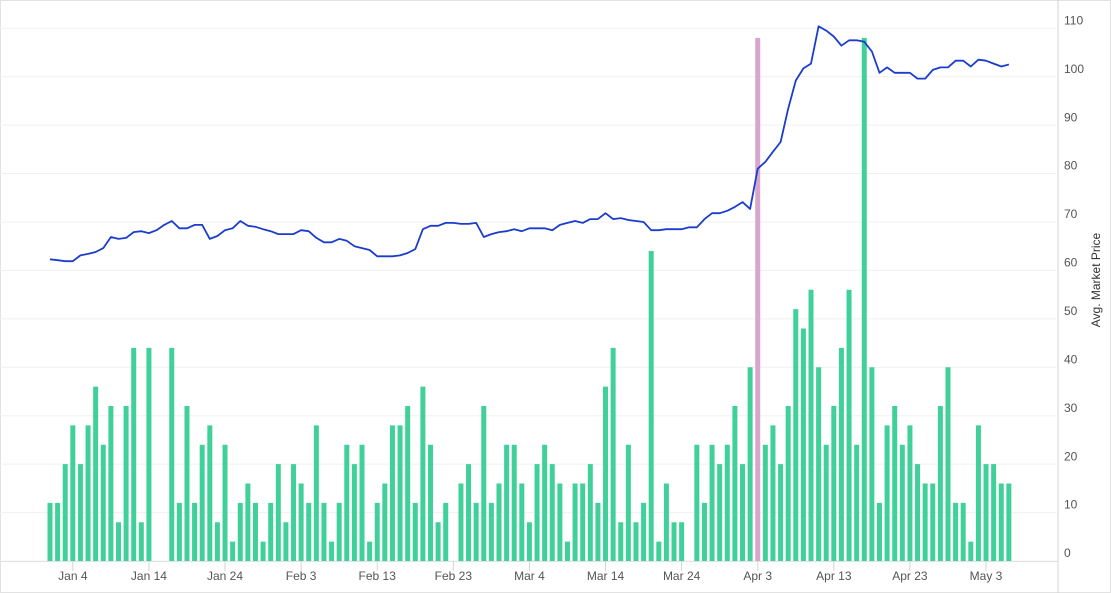 Image resolution: width=1111 pixels, height=593 pixels. Describe the element at coordinates (1073, 20) in the screenshot. I see `y-tick-label: 110` at that location.